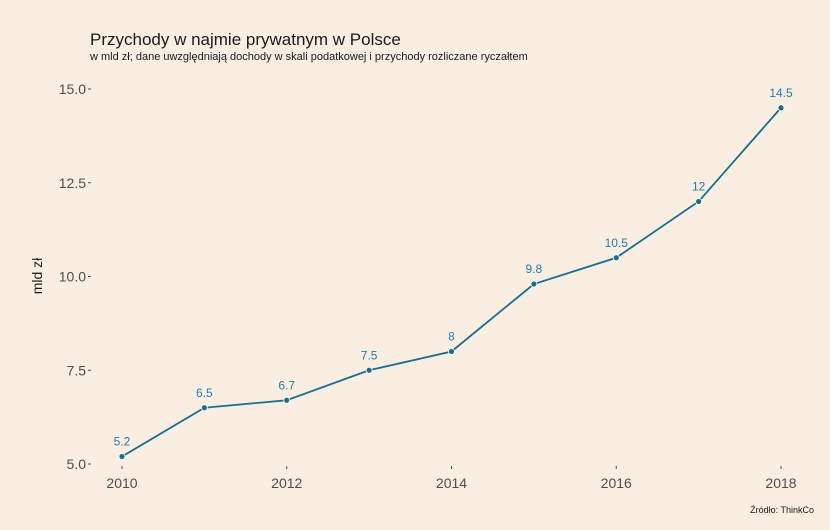 The width and height of the screenshot is (830, 530). Describe the element at coordinates (286, 483) in the screenshot. I see `x-tick-label: 2012` at that location.